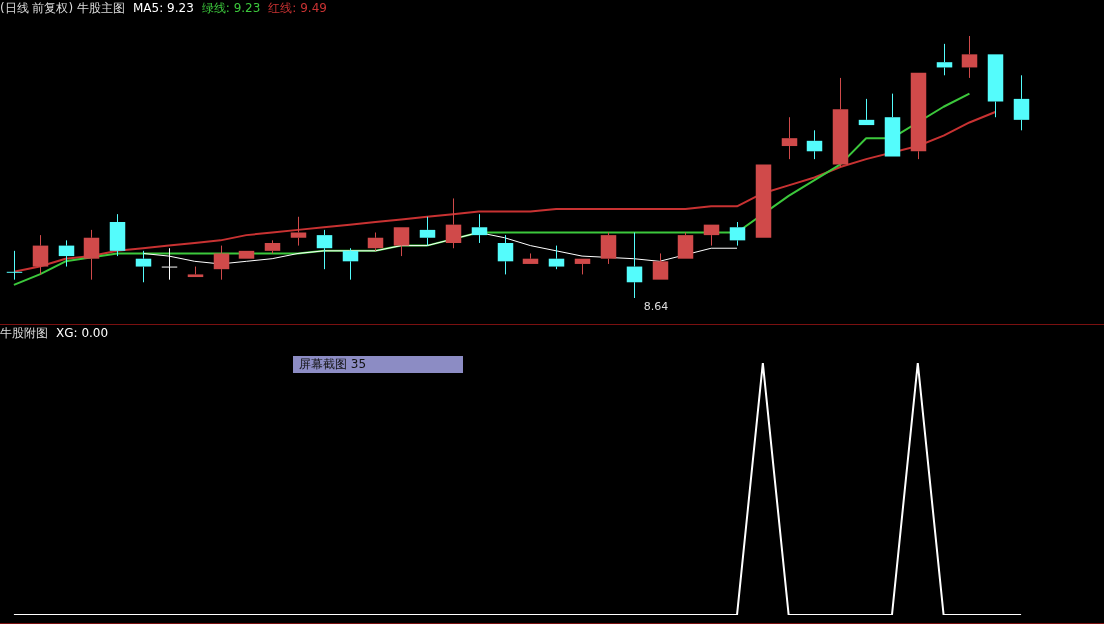 This screenshot has width=1104, height=624. Describe the element at coordinates (231, 8) in the screenshot. I see `text: 绿线: 9.23` at that location.